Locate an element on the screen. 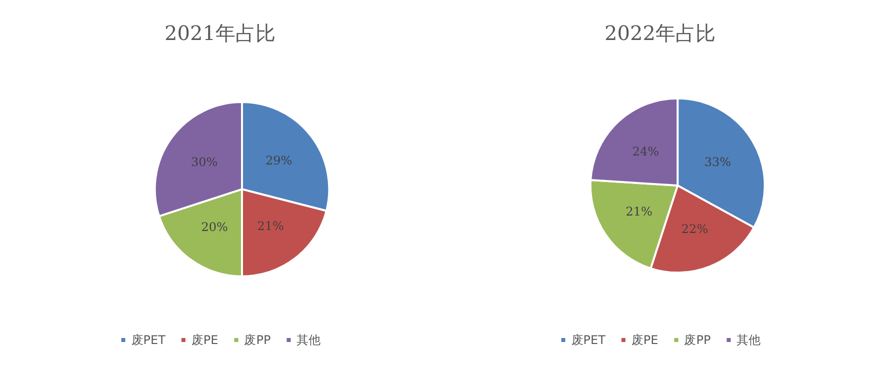  data-label: 24% is located at coordinates (646, 151).